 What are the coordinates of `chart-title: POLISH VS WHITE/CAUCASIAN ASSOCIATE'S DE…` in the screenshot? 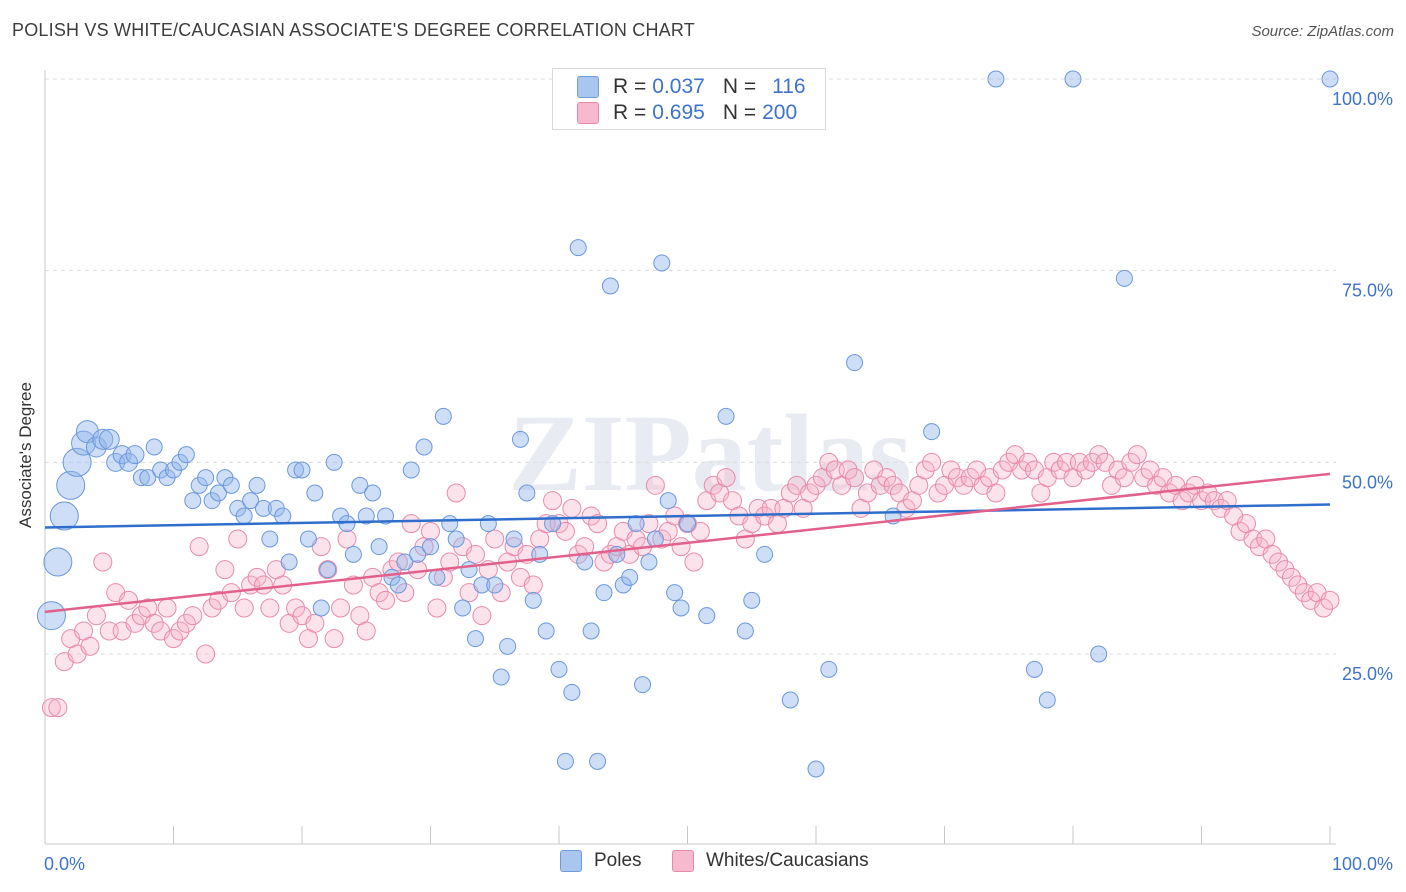 It's located at (353, 30).